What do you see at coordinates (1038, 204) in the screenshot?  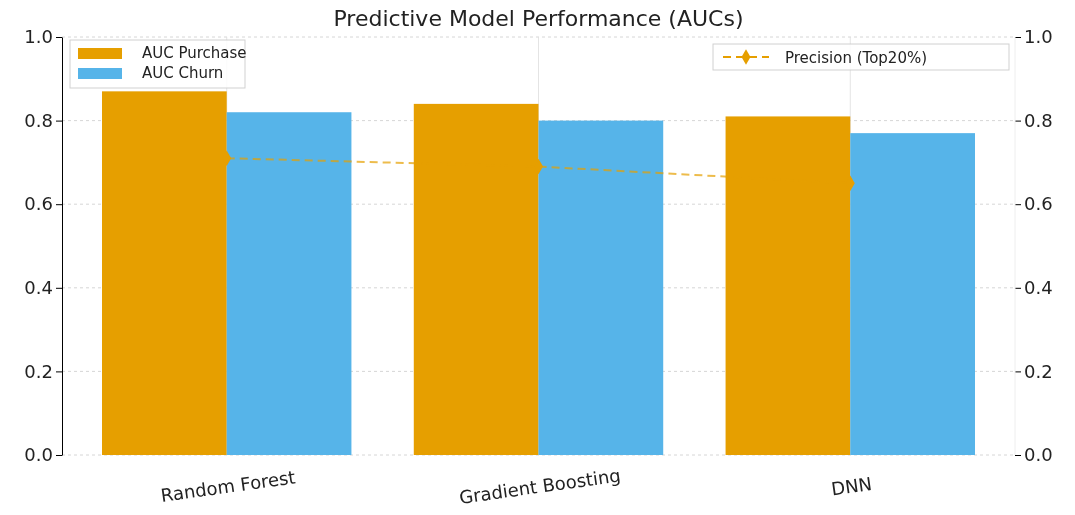 I see `y2-tick-label: 0.6` at bounding box center [1038, 204].